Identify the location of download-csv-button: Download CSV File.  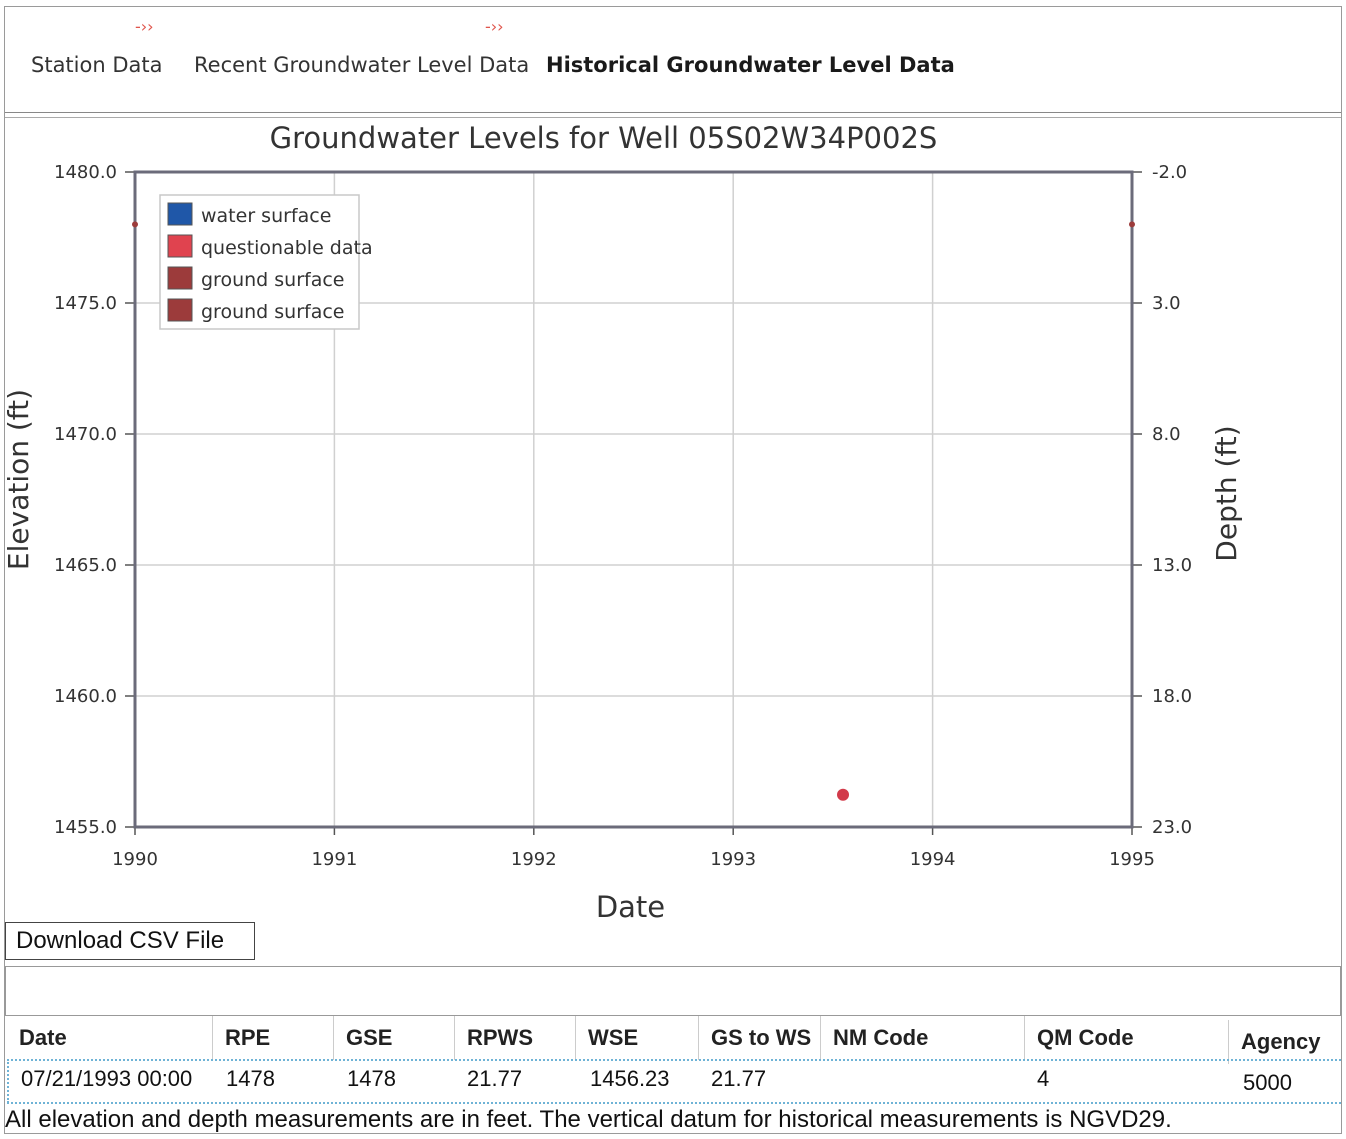
(130, 941).